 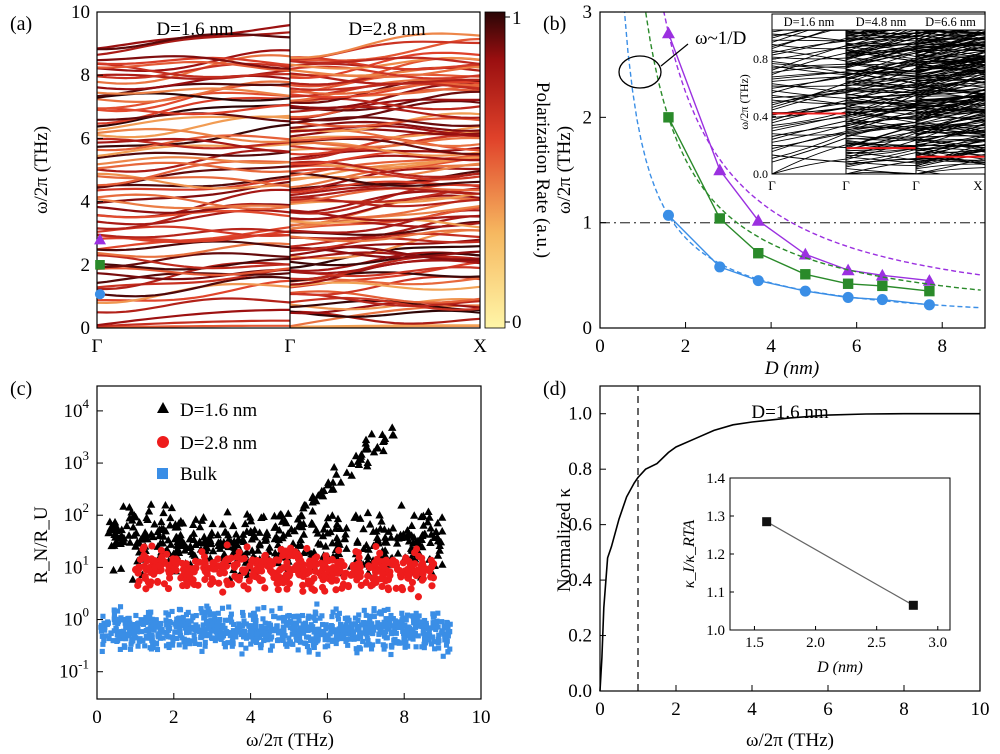 I want to click on legend-marker-bulk, so click(x=162, y=473).